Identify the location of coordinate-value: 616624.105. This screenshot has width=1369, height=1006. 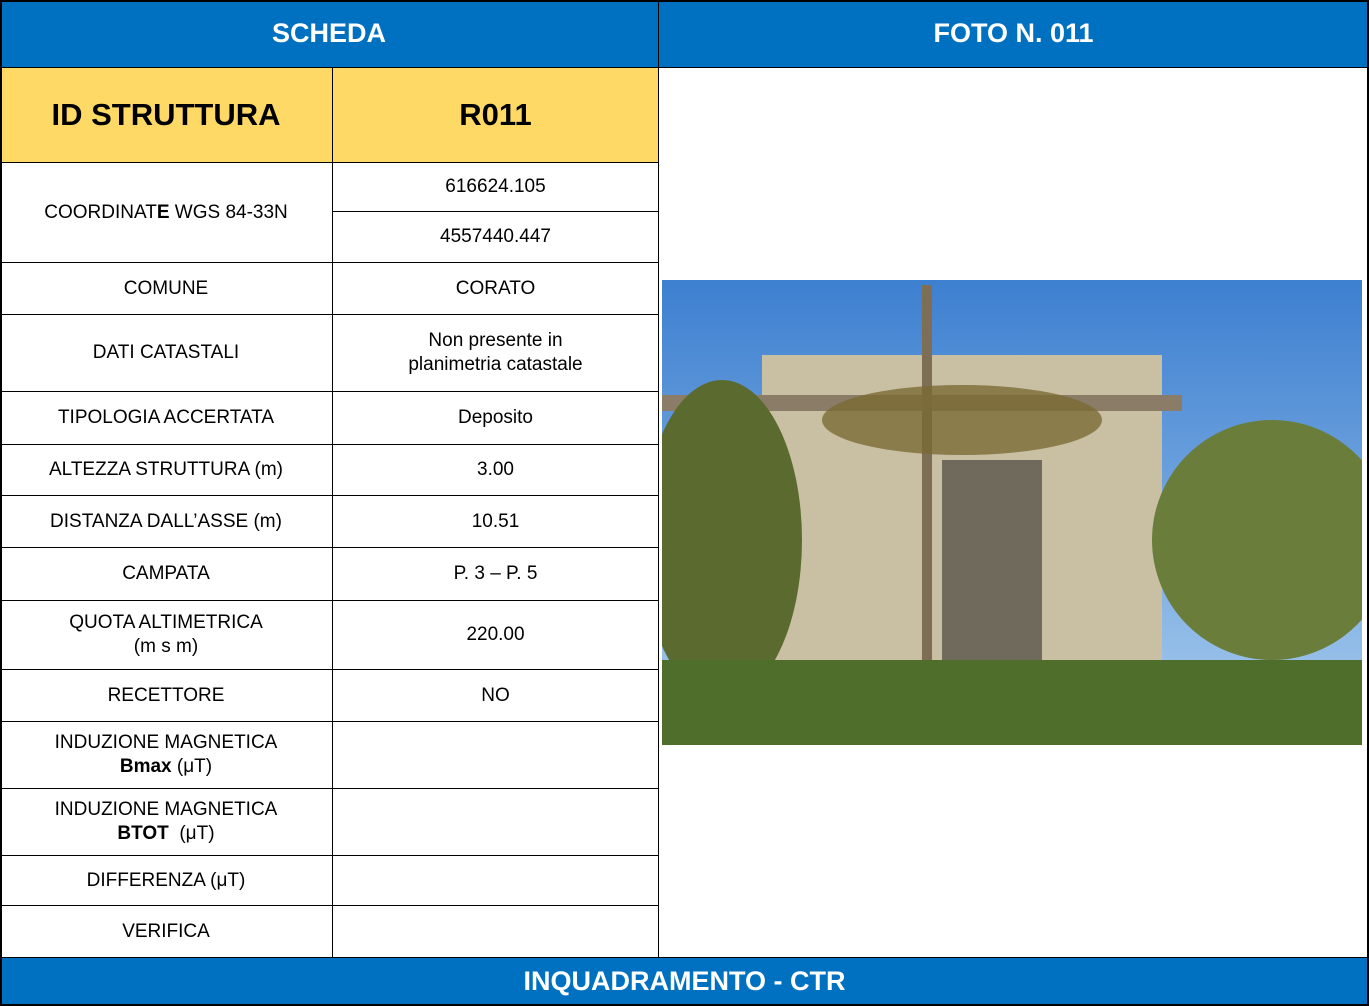
(496, 187).